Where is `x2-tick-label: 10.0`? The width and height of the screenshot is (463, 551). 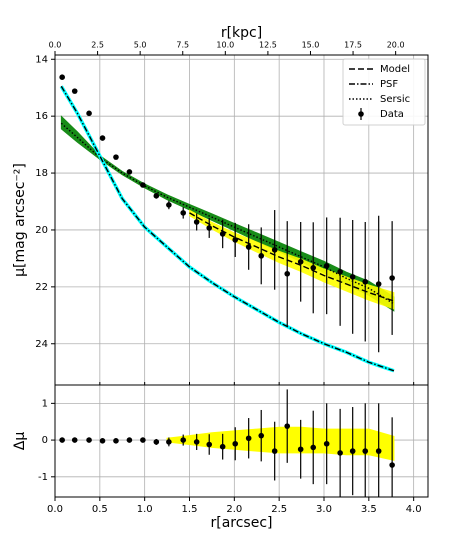
x2-tick-label: 10.0 is located at coordinates (225, 45).